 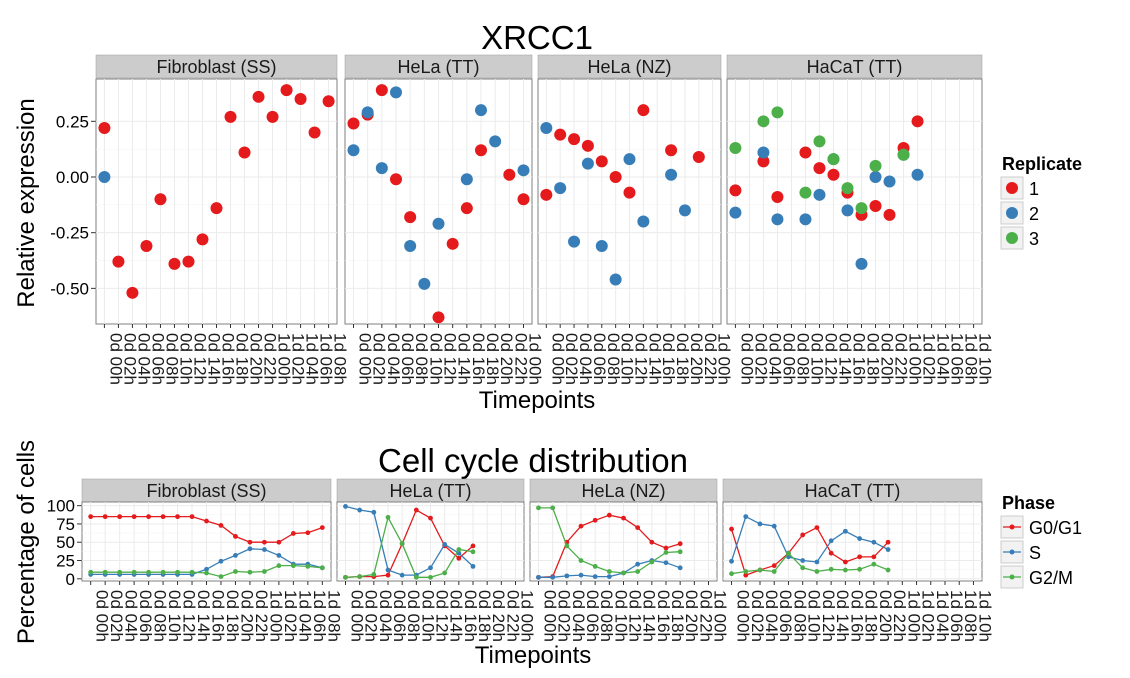 What do you see at coordinates (290, 616) in the screenshot?
I see `x-tick-label: 1d 02h` at bounding box center [290, 616].